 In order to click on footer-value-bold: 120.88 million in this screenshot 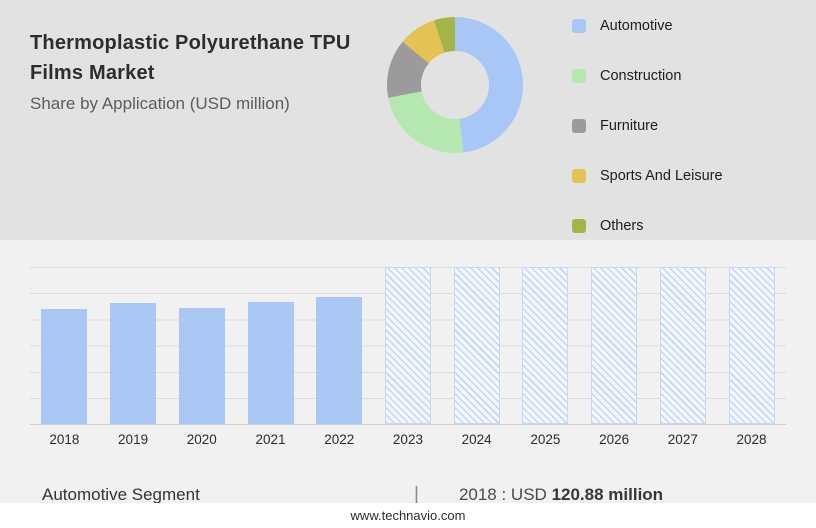, I will do `click(607, 494)`.